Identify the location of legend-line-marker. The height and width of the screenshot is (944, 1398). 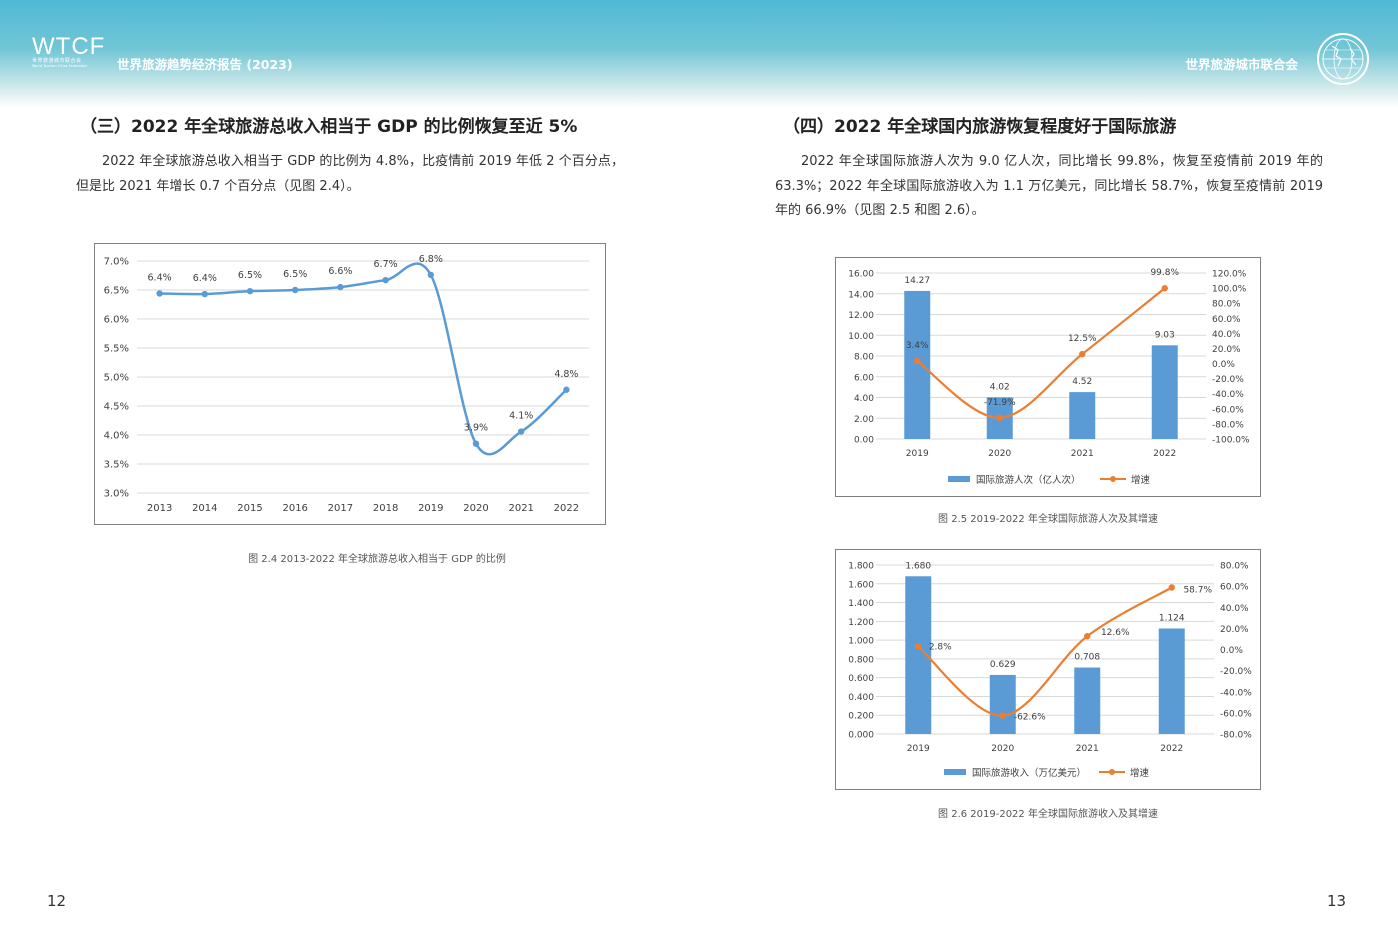
(1113, 479).